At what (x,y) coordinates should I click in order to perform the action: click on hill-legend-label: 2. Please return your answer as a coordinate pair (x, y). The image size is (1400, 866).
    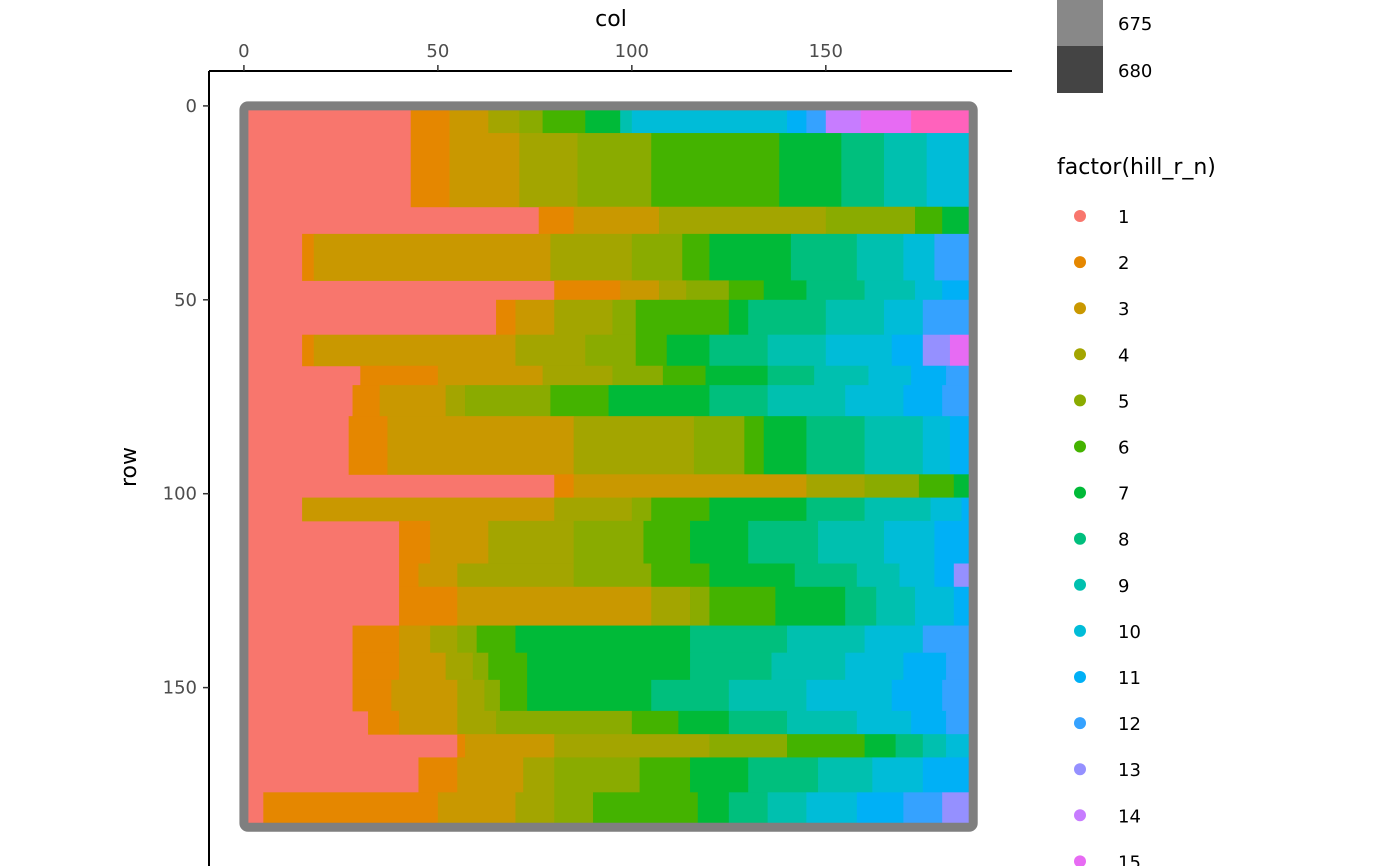
    Looking at the image, I should click on (1123, 263).